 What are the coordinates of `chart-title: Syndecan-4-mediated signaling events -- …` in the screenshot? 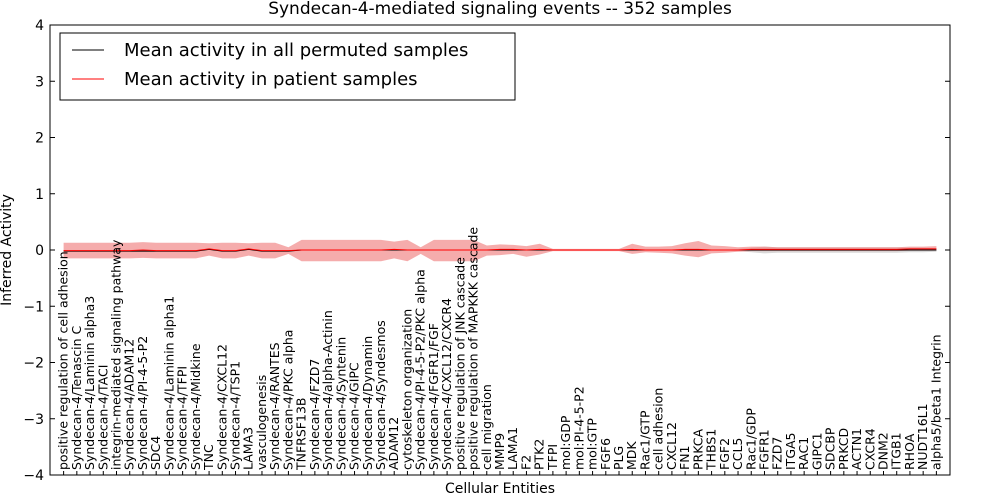 It's located at (500, 9).